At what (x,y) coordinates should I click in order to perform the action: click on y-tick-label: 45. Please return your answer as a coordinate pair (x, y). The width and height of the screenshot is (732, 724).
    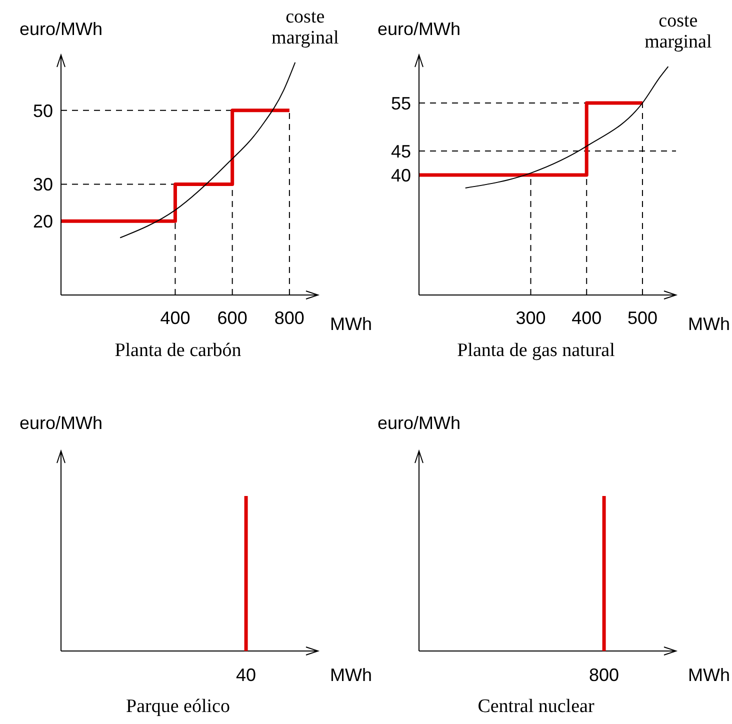
    Looking at the image, I should click on (400, 151).